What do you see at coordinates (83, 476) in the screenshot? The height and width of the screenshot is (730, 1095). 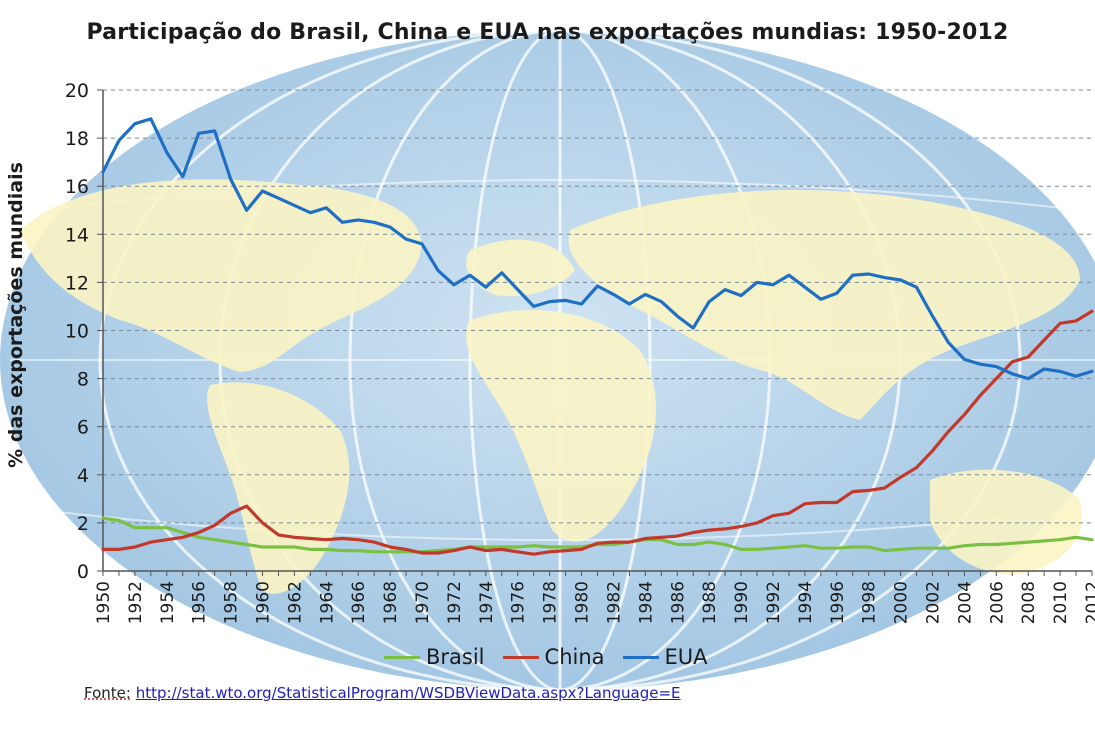 I see `y-tick-label-4: 4` at bounding box center [83, 476].